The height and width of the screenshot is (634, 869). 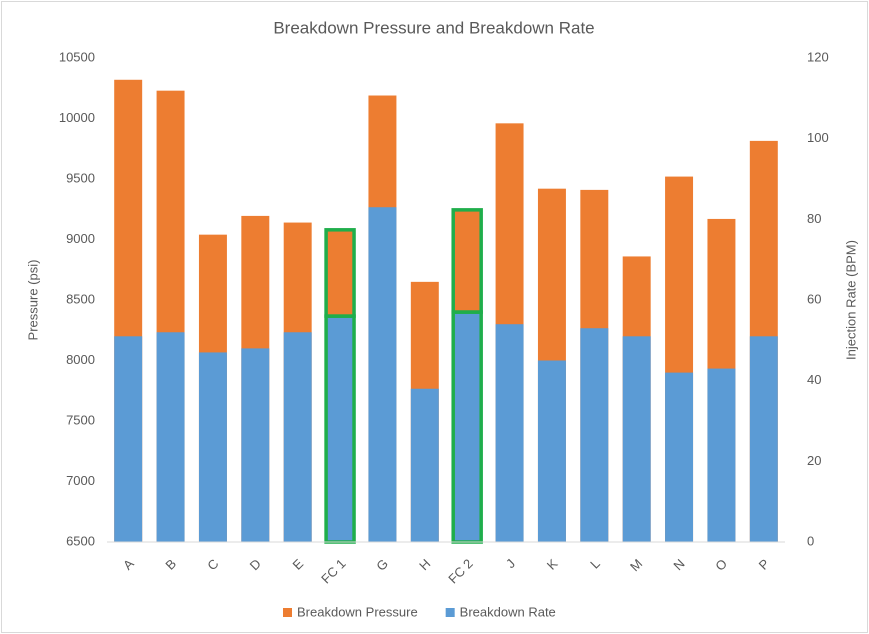 I want to click on y-tick-label: 8000, so click(x=80, y=359).